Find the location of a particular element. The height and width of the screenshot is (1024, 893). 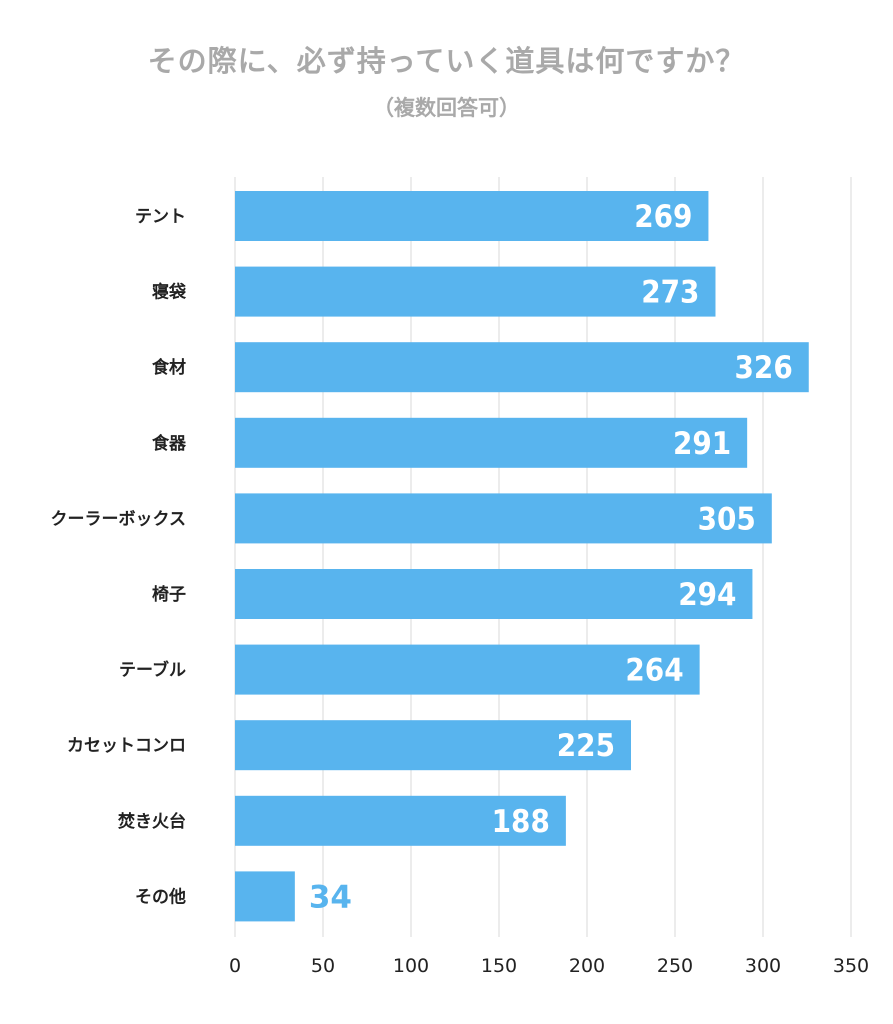

x-tick-label: 200 is located at coordinates (587, 966).